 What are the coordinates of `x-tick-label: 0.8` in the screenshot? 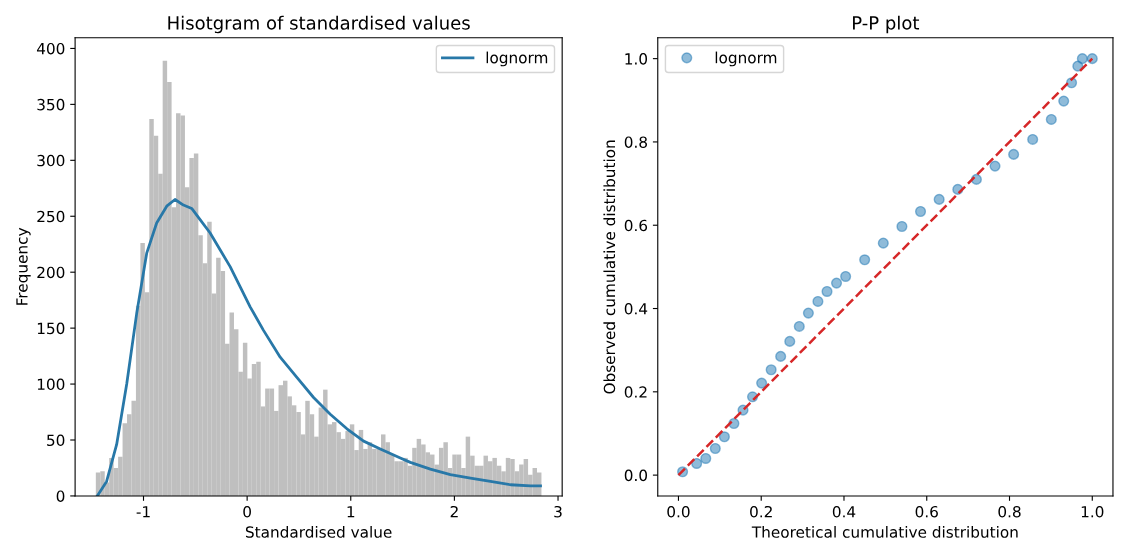 It's located at (1009, 511).